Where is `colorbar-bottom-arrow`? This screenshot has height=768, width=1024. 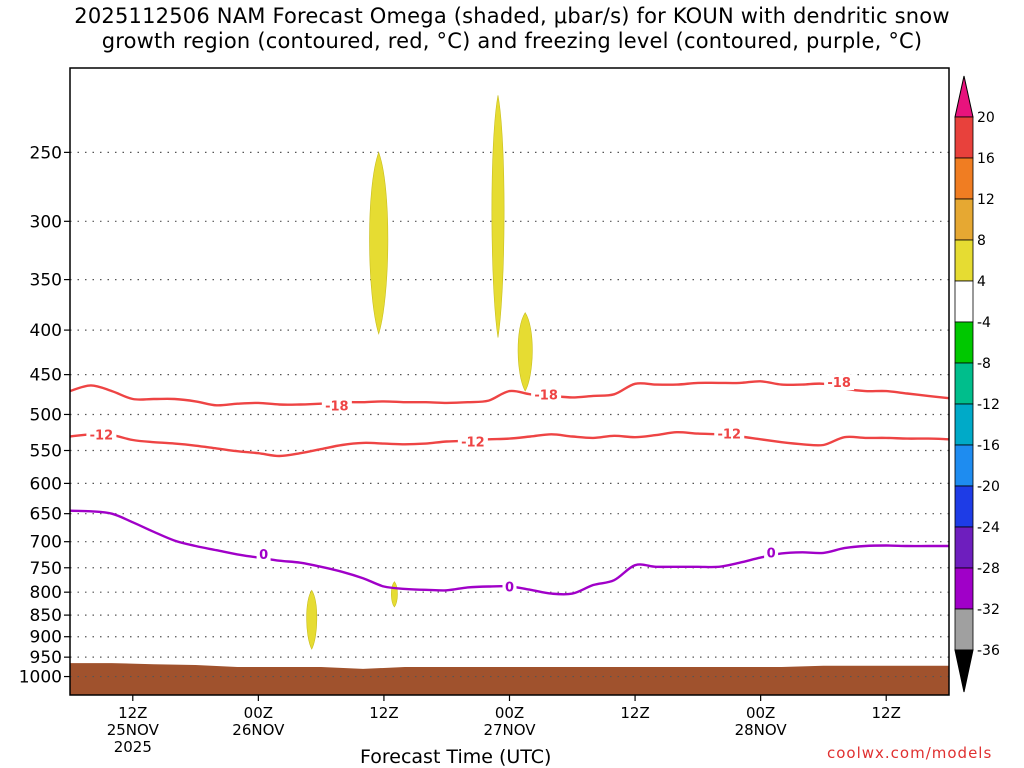 colorbar-bottom-arrow is located at coordinates (964, 671).